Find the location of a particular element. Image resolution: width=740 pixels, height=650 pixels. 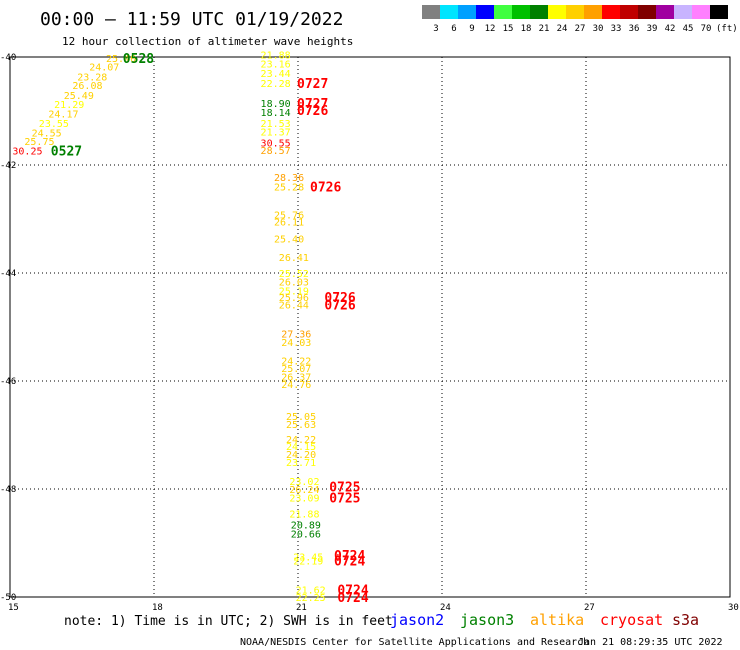

legend-label-3: 12 is located at coordinates (490, 29).